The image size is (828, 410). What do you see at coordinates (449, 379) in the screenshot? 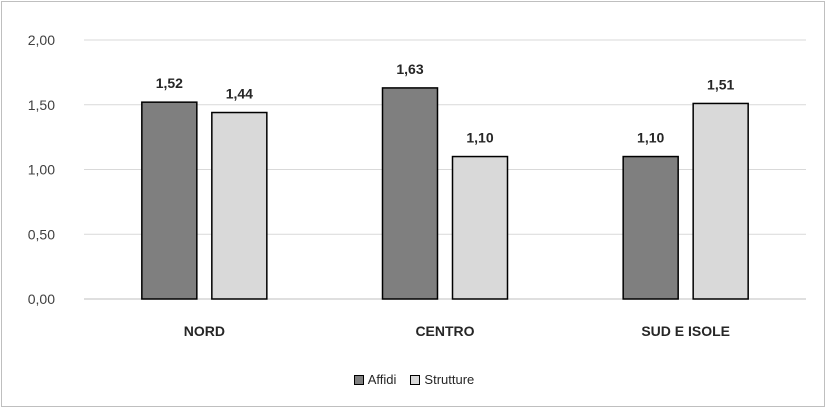
I see `legend-label-strutture: Strutture` at bounding box center [449, 379].